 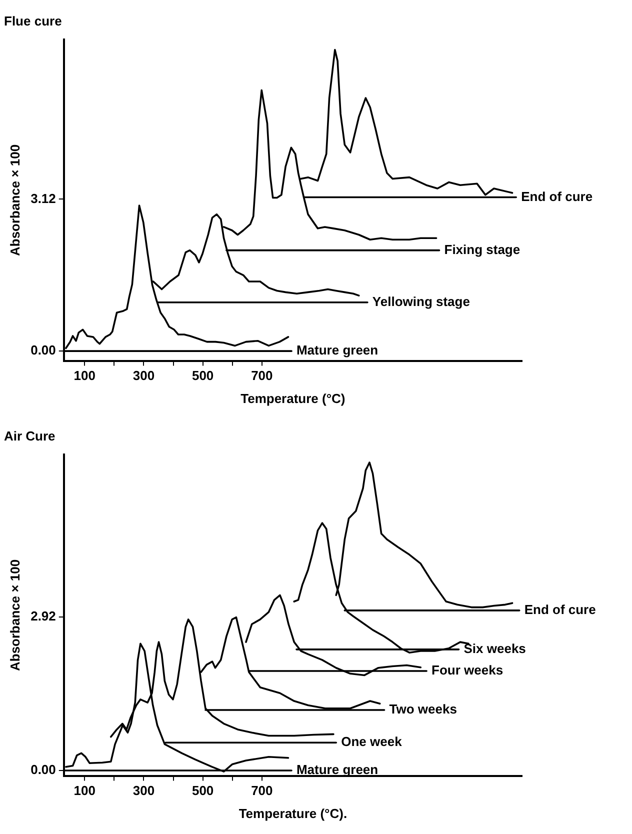 What do you see at coordinates (468, 670) in the screenshot?
I see `series-label: Four weeks` at bounding box center [468, 670].